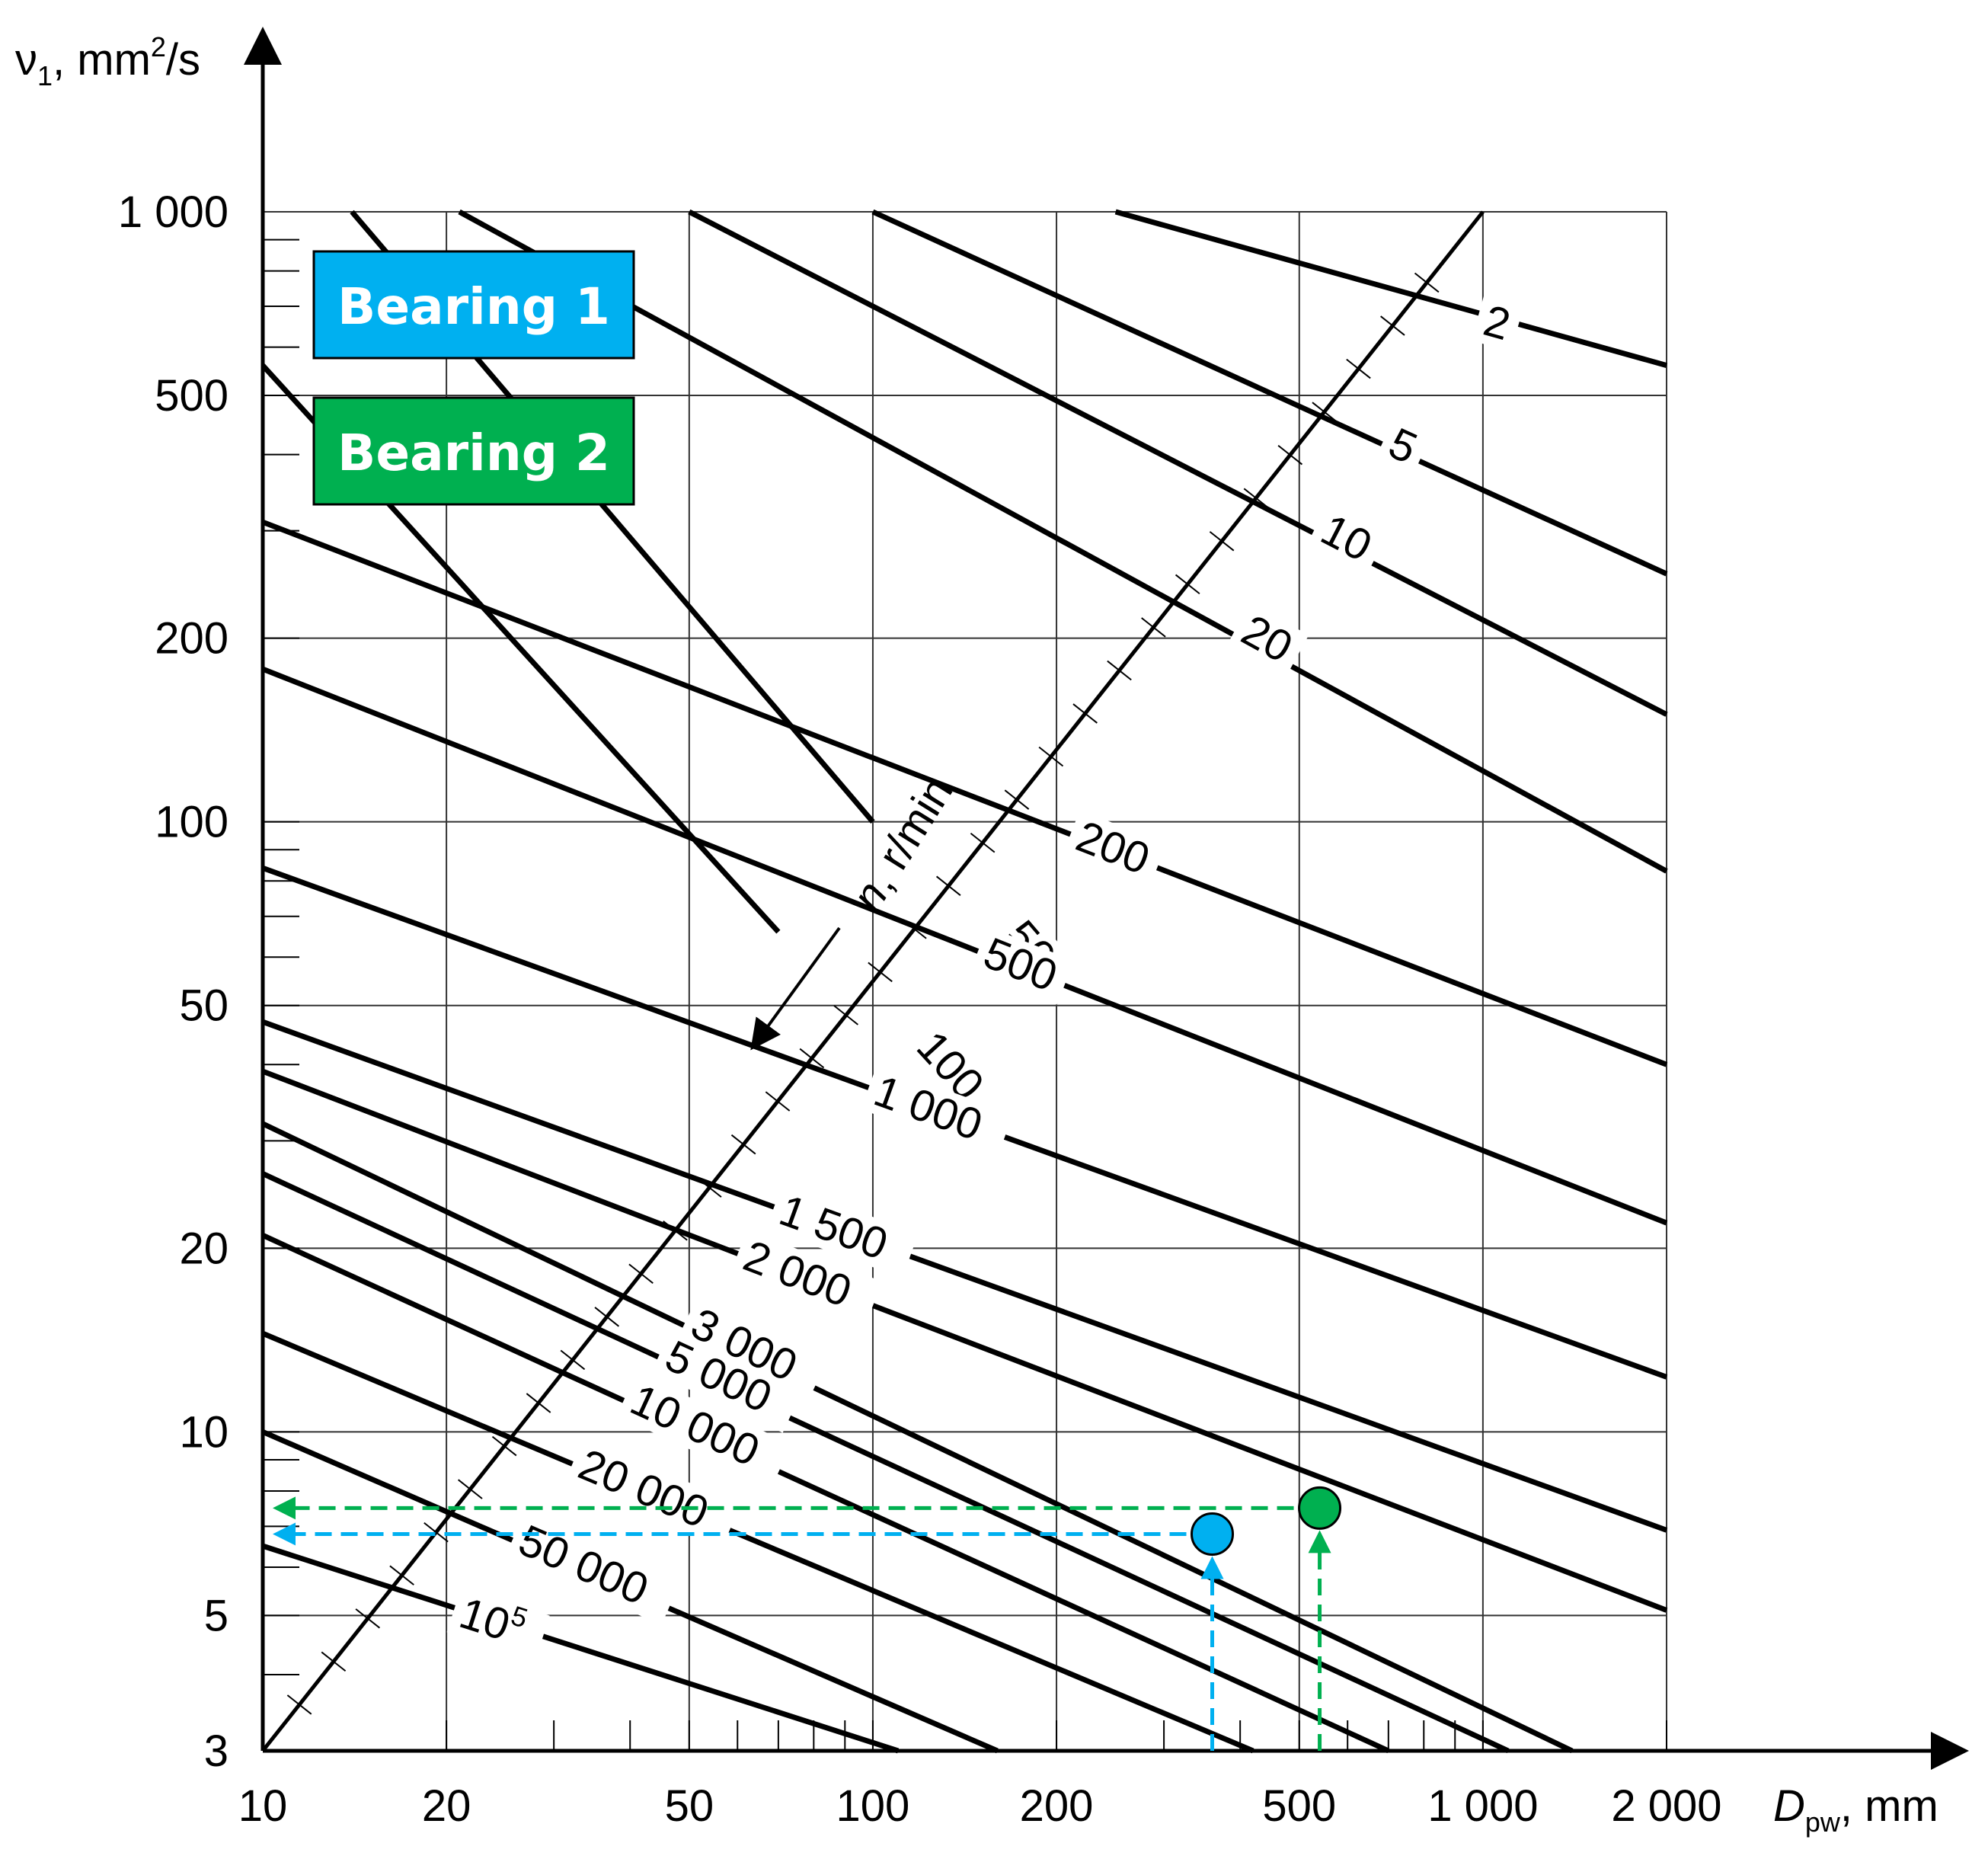 The height and width of the screenshot is (1859, 1988). I want to click on y-tick-label: 5, so click(216, 1615).